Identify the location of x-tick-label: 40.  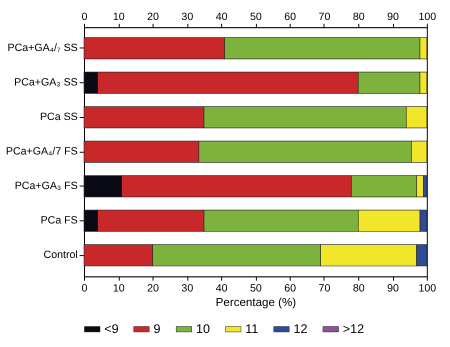
(222, 16).